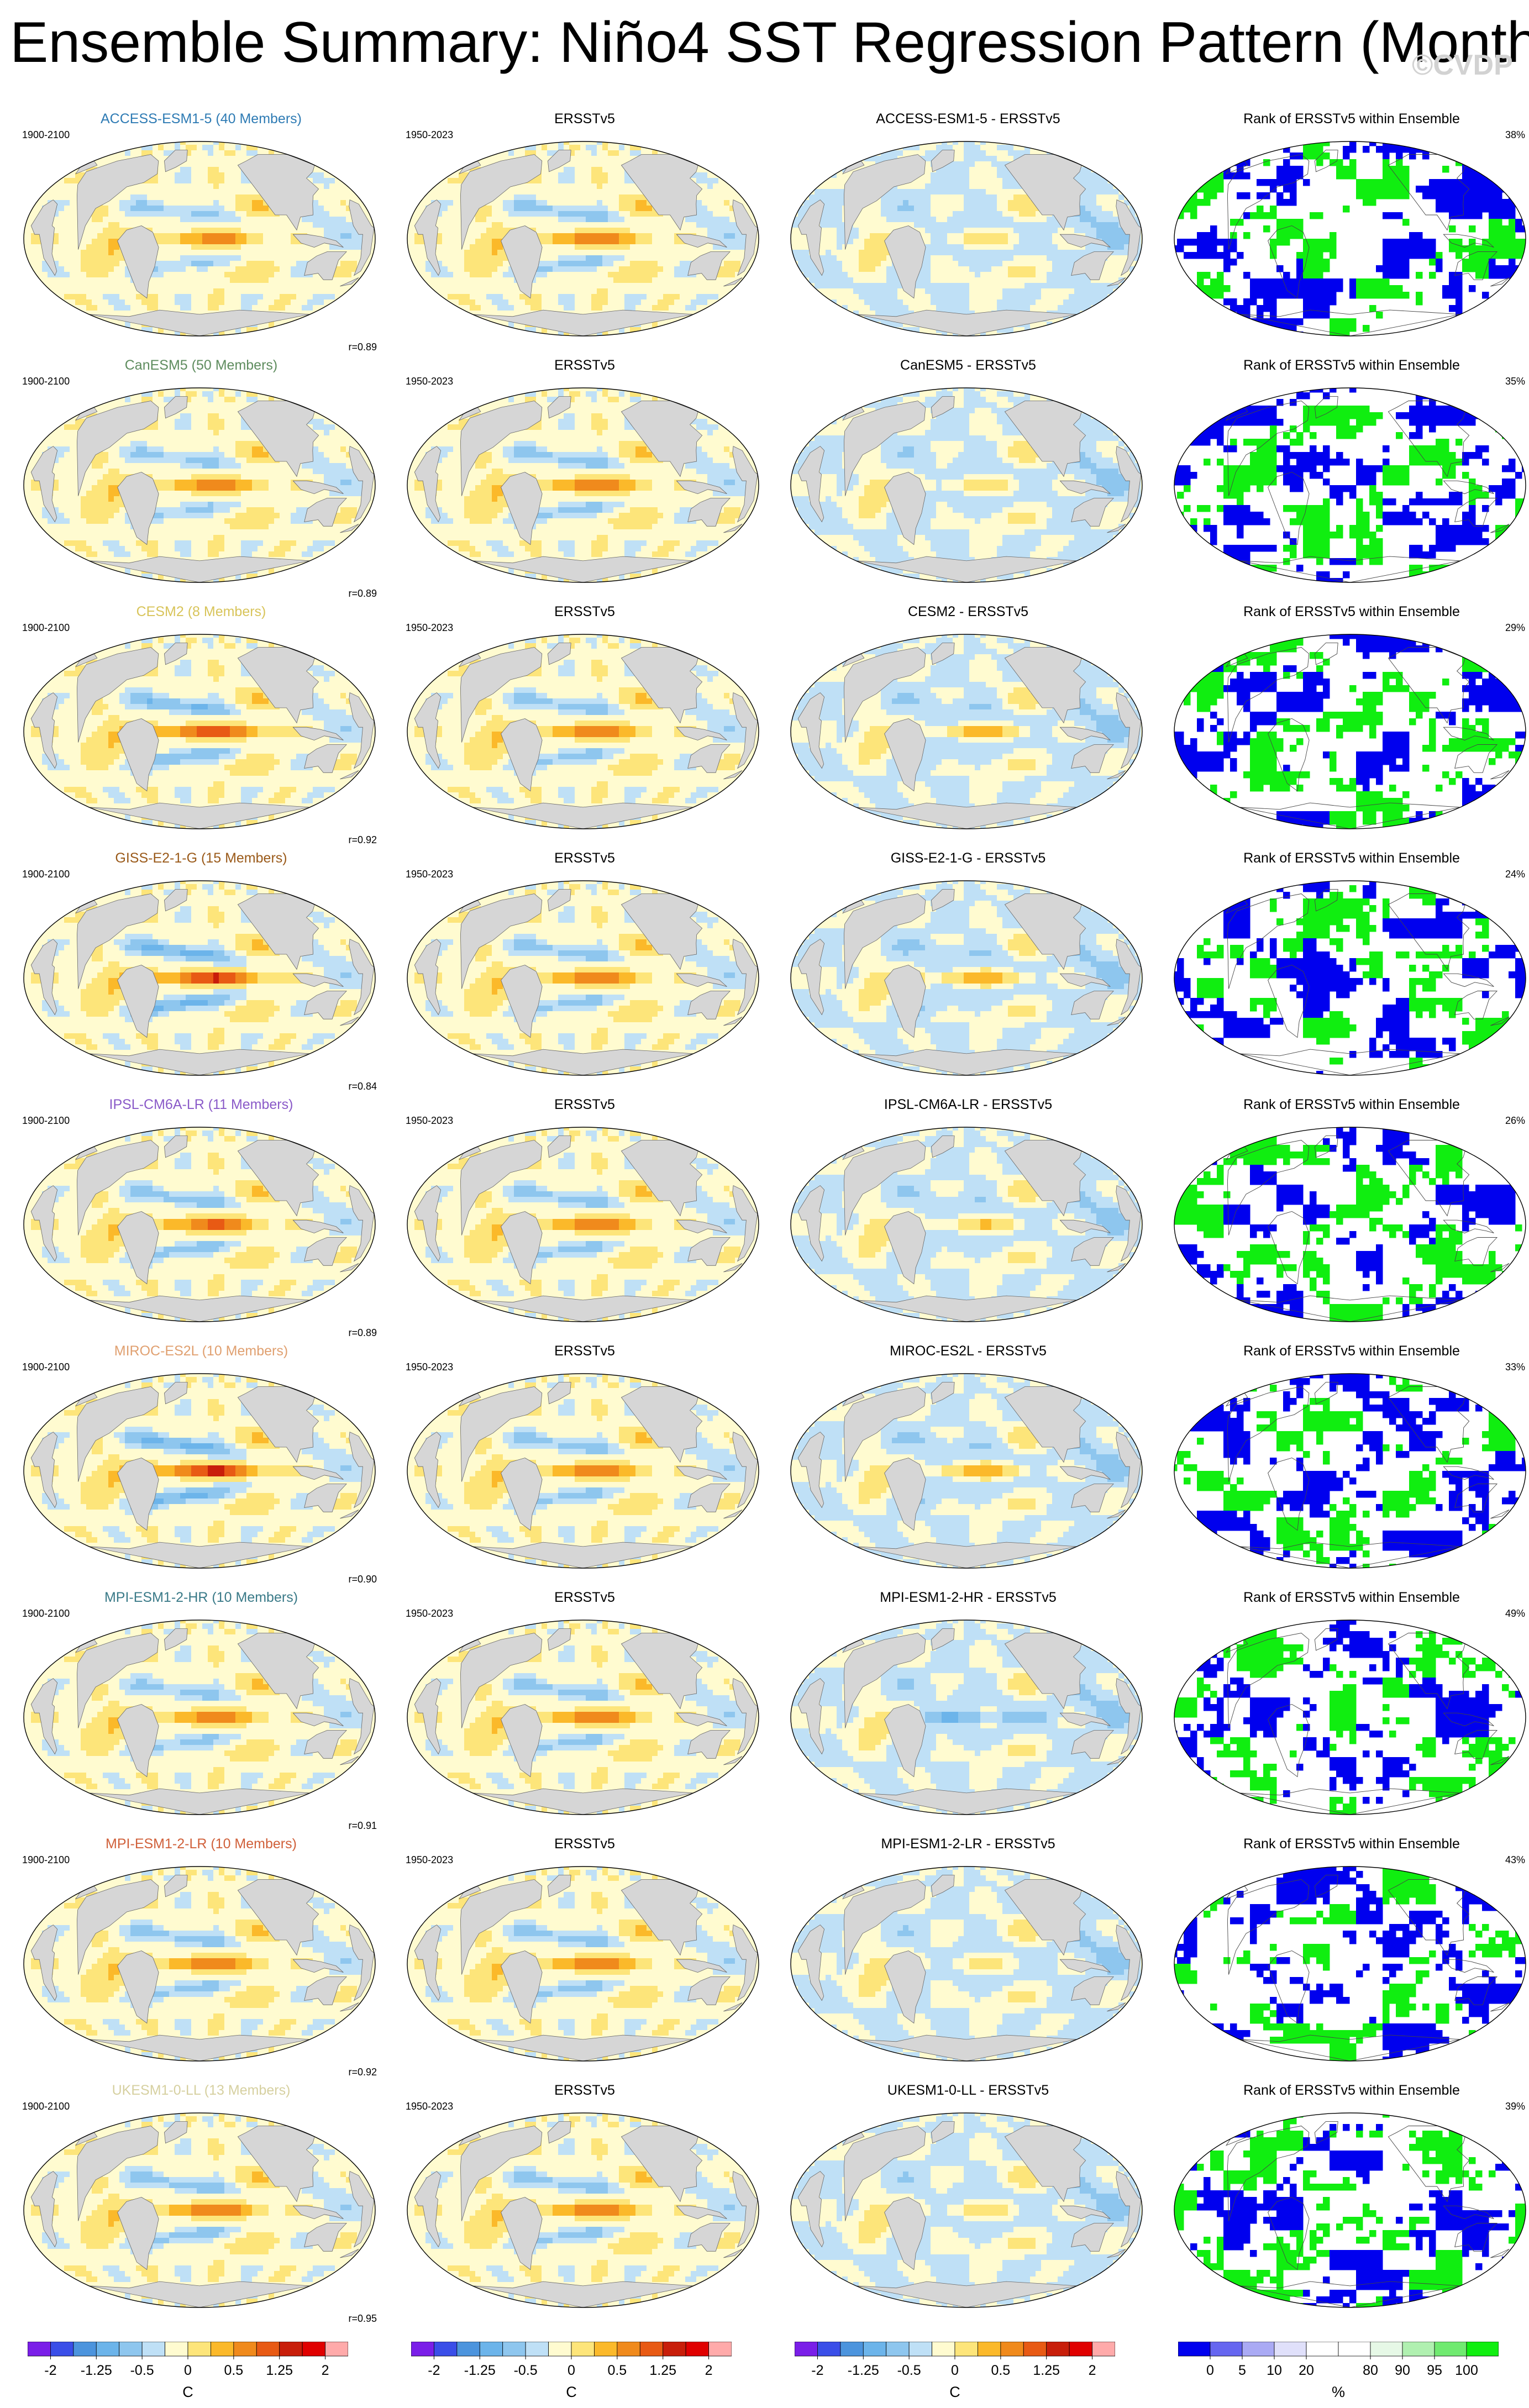 The image size is (1529, 2408). What do you see at coordinates (1515, 135) in the screenshot?
I see `rank-percent: 38%` at bounding box center [1515, 135].